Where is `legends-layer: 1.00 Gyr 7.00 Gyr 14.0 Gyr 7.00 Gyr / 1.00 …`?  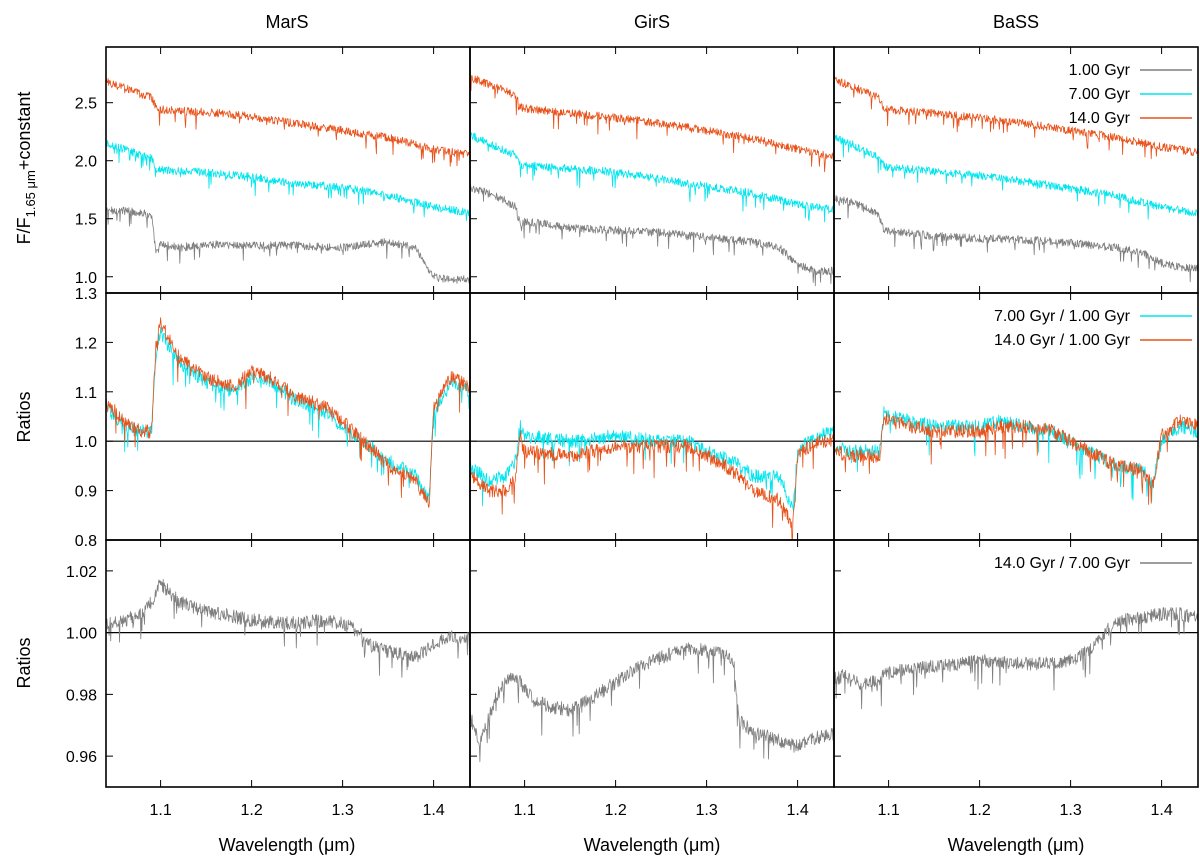
legends-layer: 1.00 Gyr 7.00 Gyr 14.0 Gyr 7.00 Gyr / 1.00 … is located at coordinates (1093, 317).